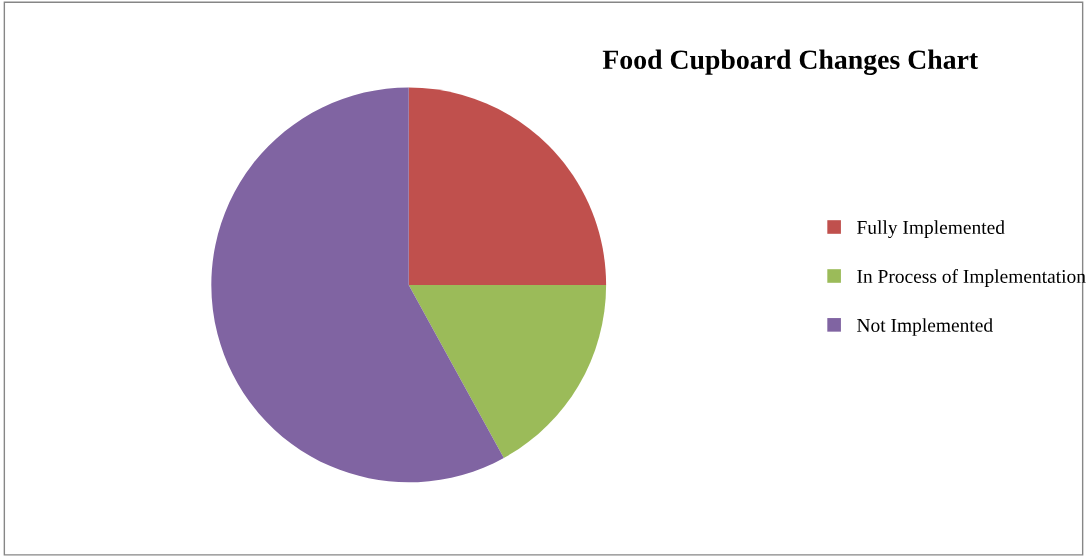 This screenshot has width=1087, height=556. What do you see at coordinates (971, 278) in the screenshot?
I see `legend-label: In Process of Implementation` at bounding box center [971, 278].